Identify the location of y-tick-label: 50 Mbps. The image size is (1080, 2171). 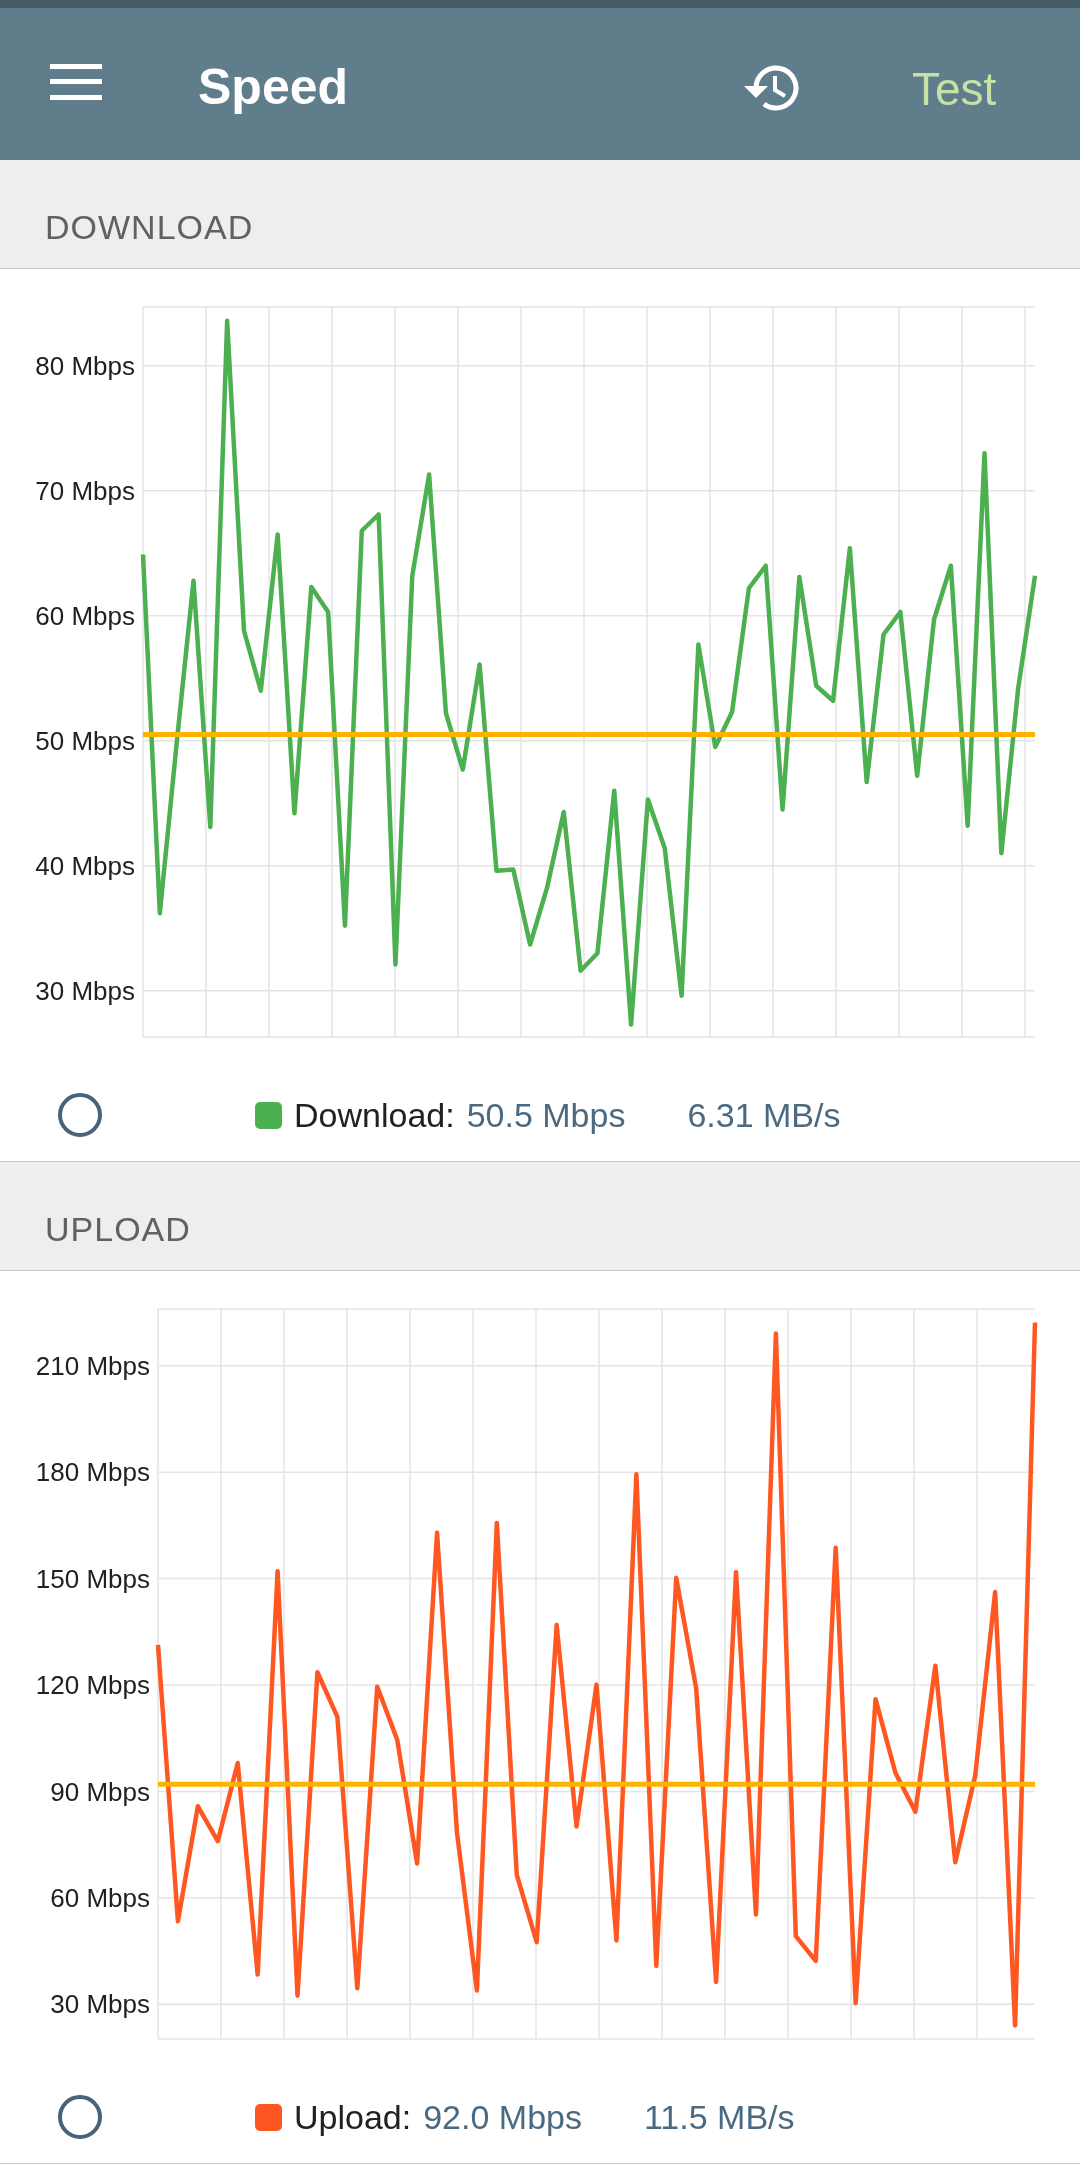
(85, 740).